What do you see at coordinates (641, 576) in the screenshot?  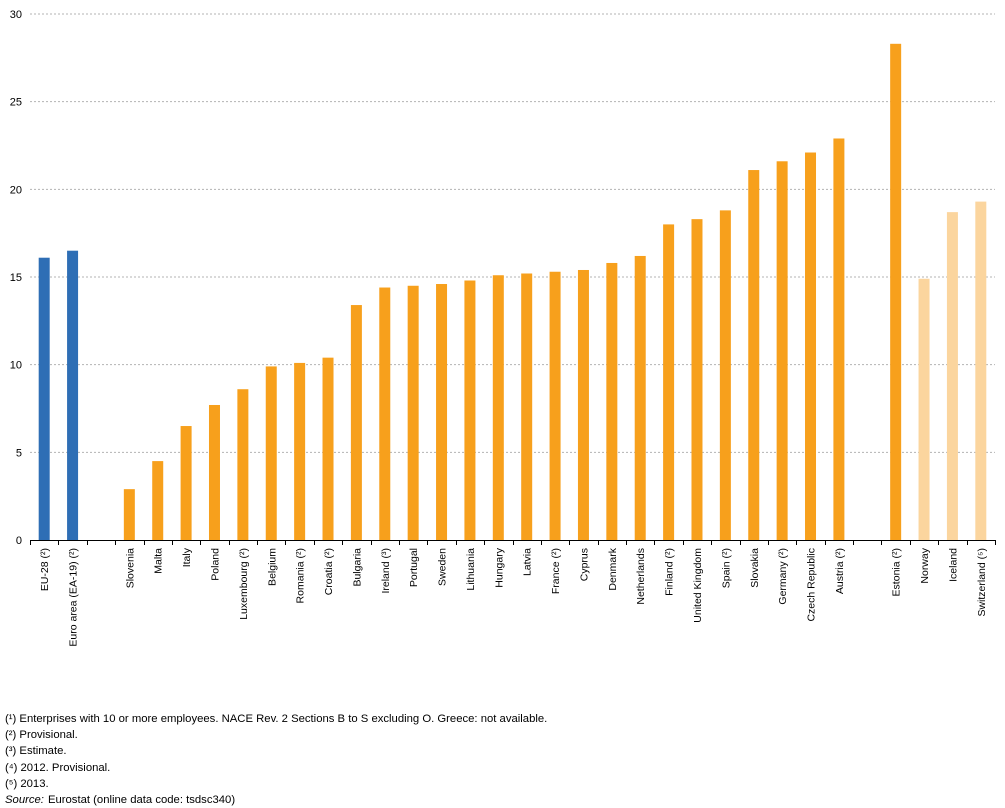 I see `x-category-label: Netherlands` at bounding box center [641, 576].